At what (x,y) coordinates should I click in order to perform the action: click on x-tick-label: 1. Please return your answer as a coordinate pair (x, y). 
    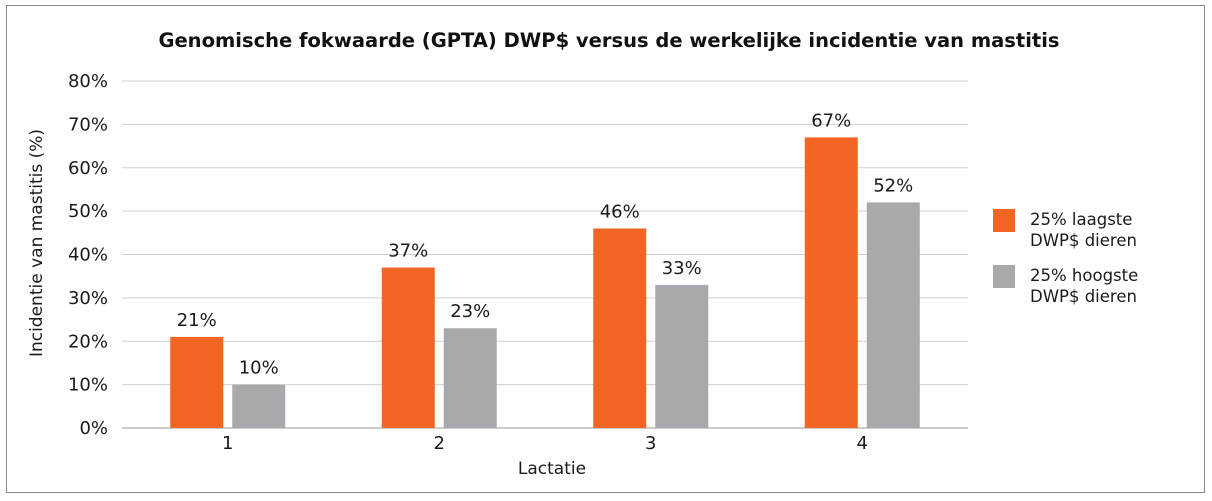
    Looking at the image, I should click on (227, 443).